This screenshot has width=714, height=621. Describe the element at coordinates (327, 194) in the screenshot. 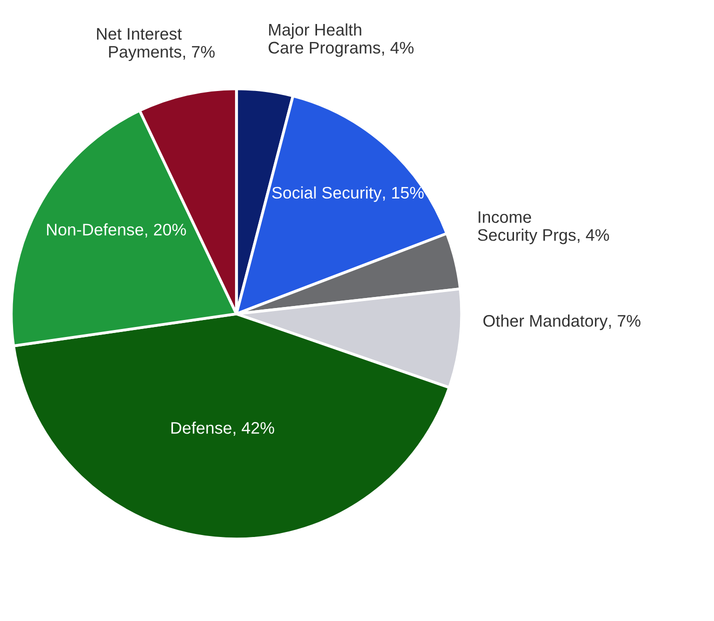

I see `slice-label: Social Security` at that location.